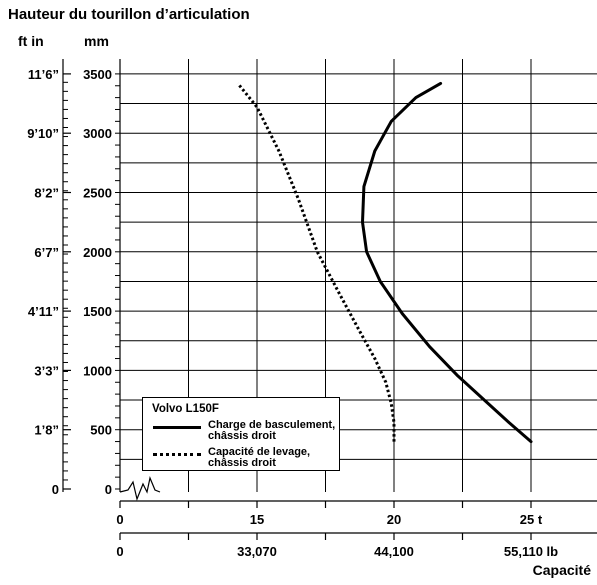 Image resolution: width=597 pixels, height=585 pixels. What do you see at coordinates (177, 427) in the screenshot?
I see `legend-swatch-solid` at bounding box center [177, 427].